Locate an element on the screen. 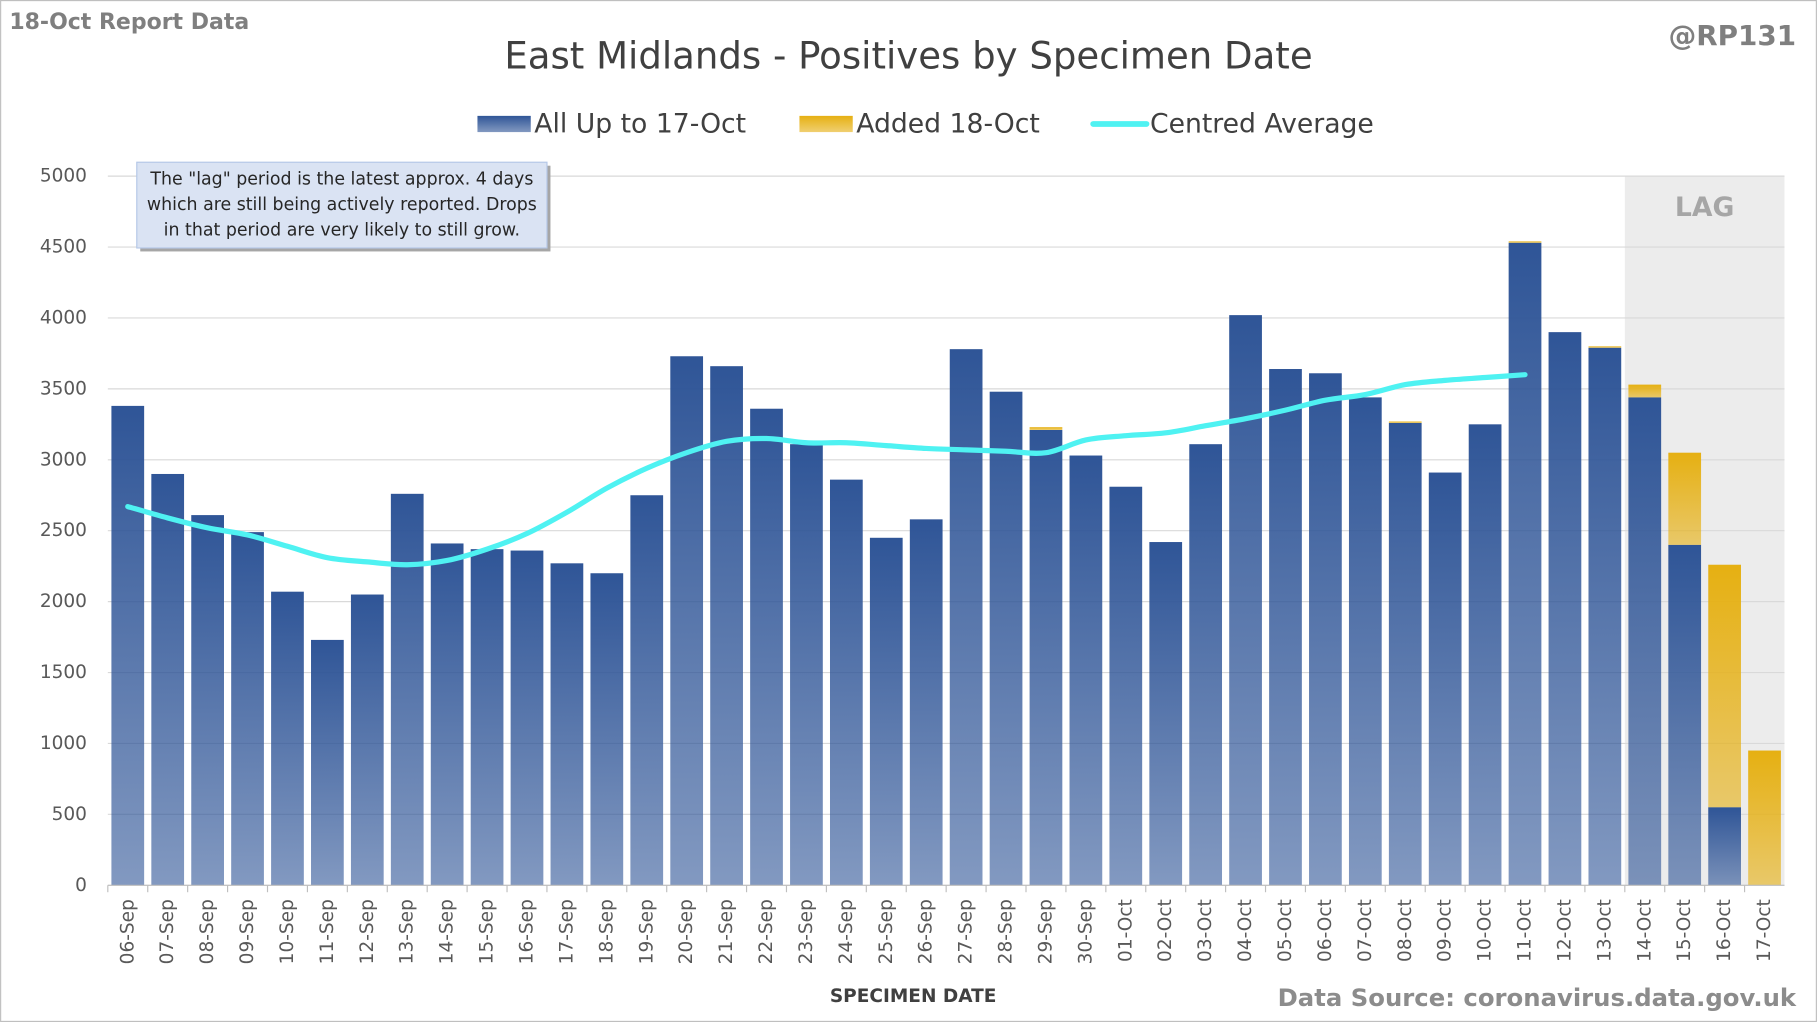  x-axis-label: SPECIMEN DATE is located at coordinates (913, 996).